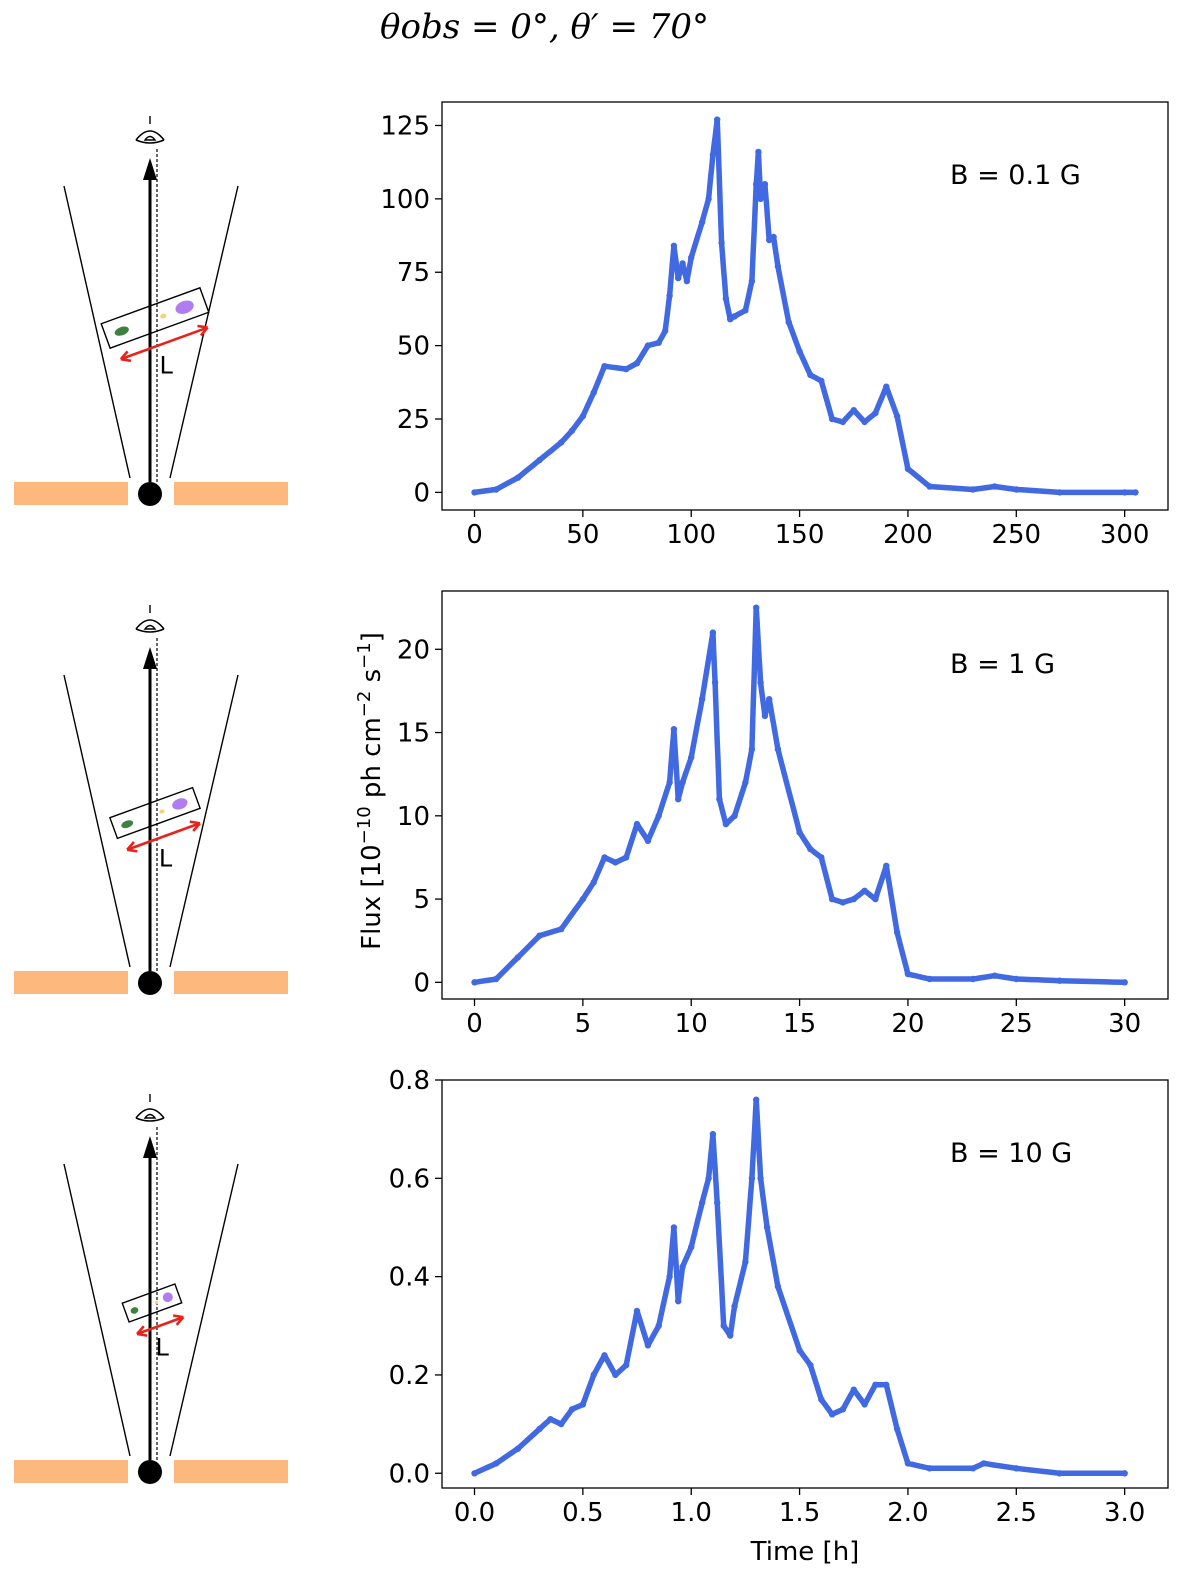 Image resolution: width=1200 pixels, height=1596 pixels. I want to click on emission-region-icon, so click(155, 318).